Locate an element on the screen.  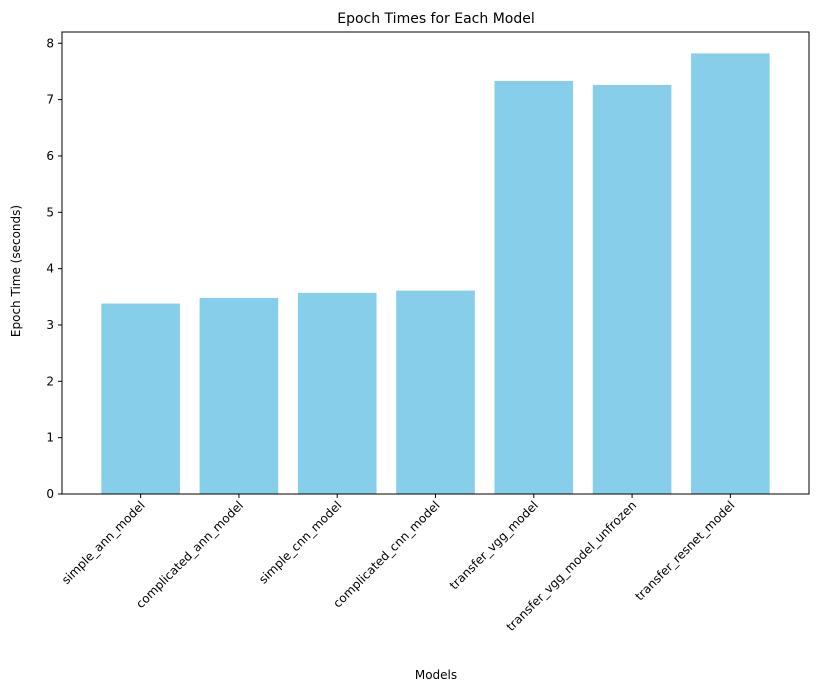
bar-transfer_vgg_model_unfrozen is located at coordinates (632, 289).